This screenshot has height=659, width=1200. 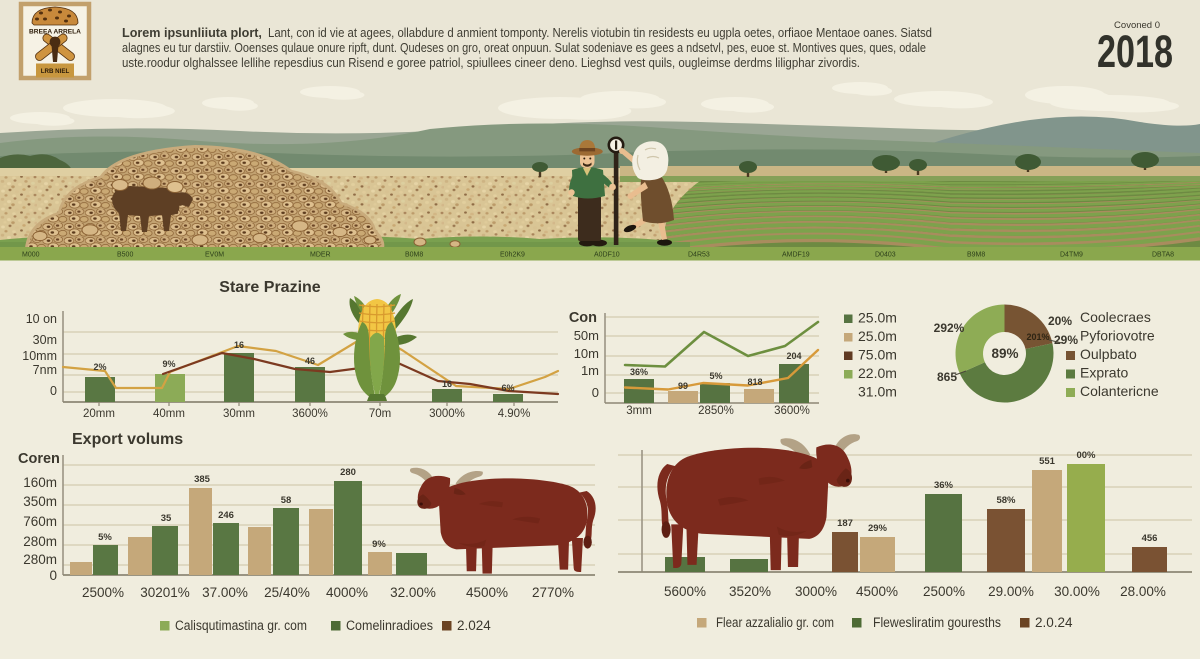 What do you see at coordinates (514, 414) in the screenshot?
I see `svg-text: 4.90%` at bounding box center [514, 414].